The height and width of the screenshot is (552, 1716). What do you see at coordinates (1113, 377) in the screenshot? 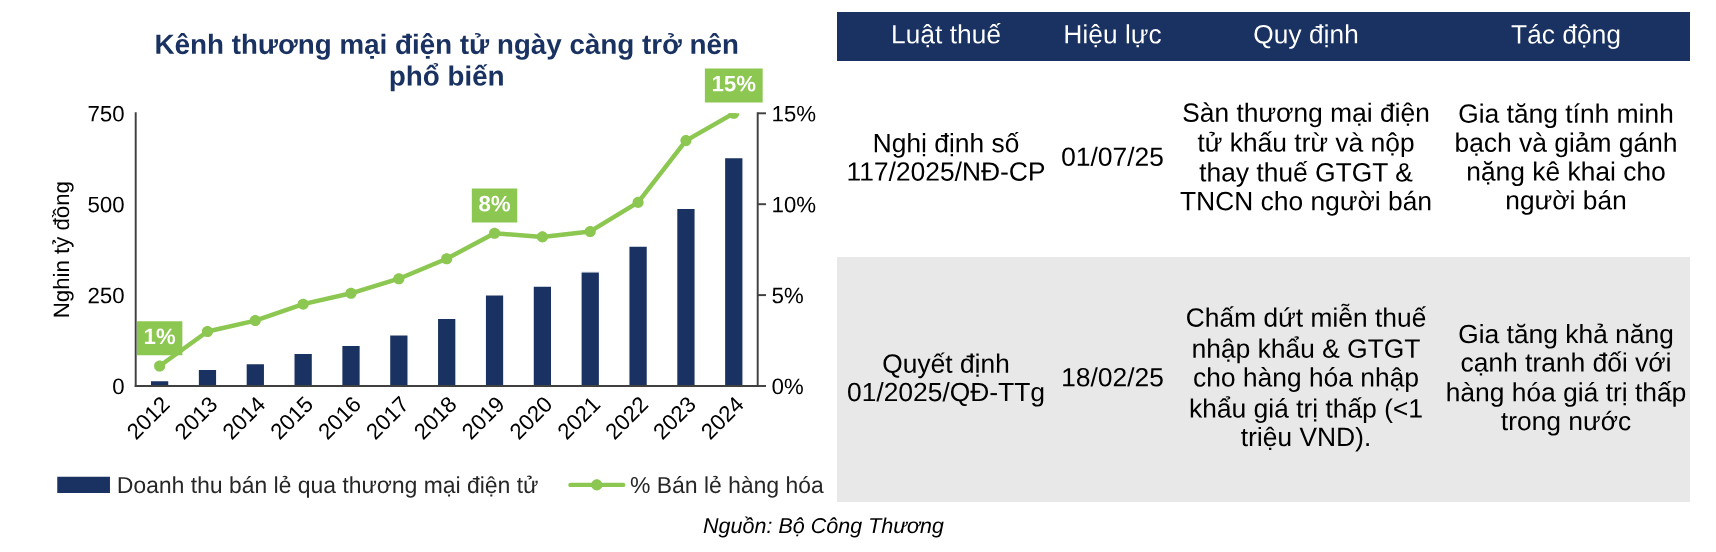
I see `text: 18/02/25` at bounding box center [1113, 377].